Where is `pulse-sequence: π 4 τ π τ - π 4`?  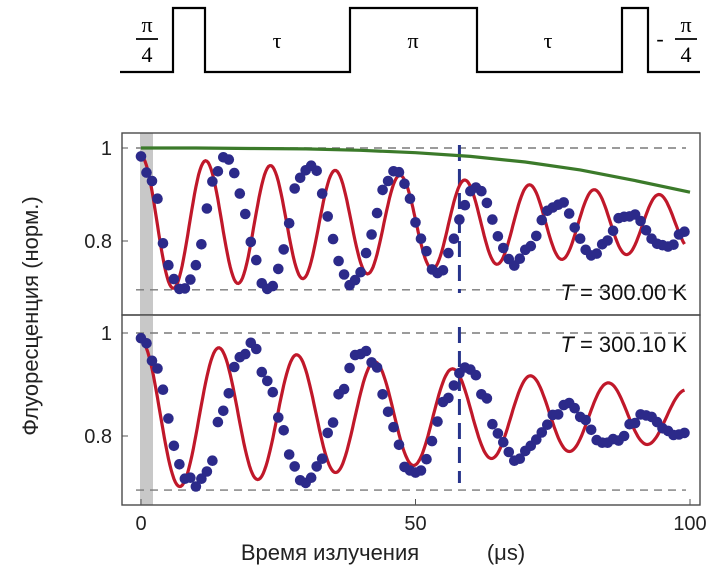 pulse-sequence: π 4 τ π τ - π 4 is located at coordinates (410, 40).